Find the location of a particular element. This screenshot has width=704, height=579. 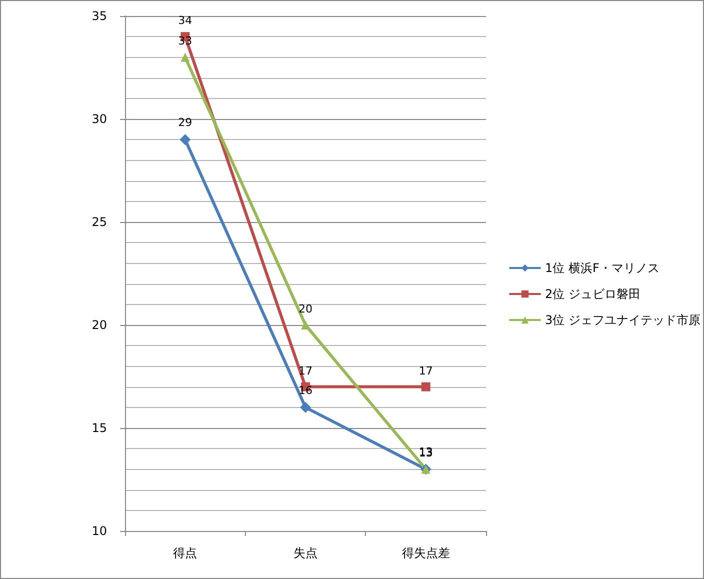

data-label: 20 is located at coordinates (305, 309).